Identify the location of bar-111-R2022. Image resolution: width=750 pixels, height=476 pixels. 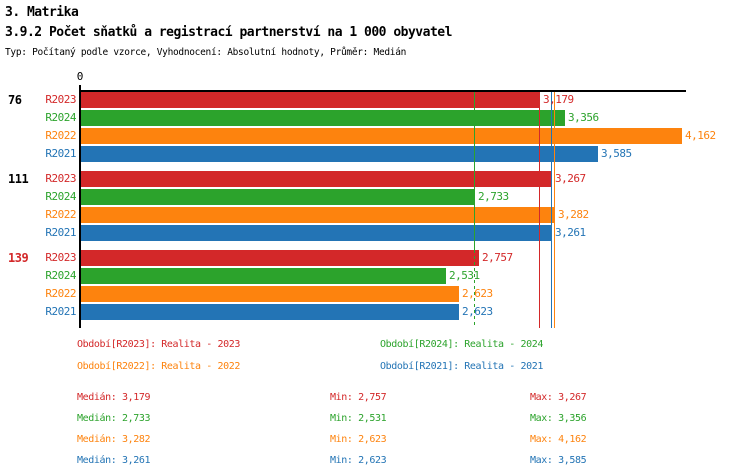
(318, 215).